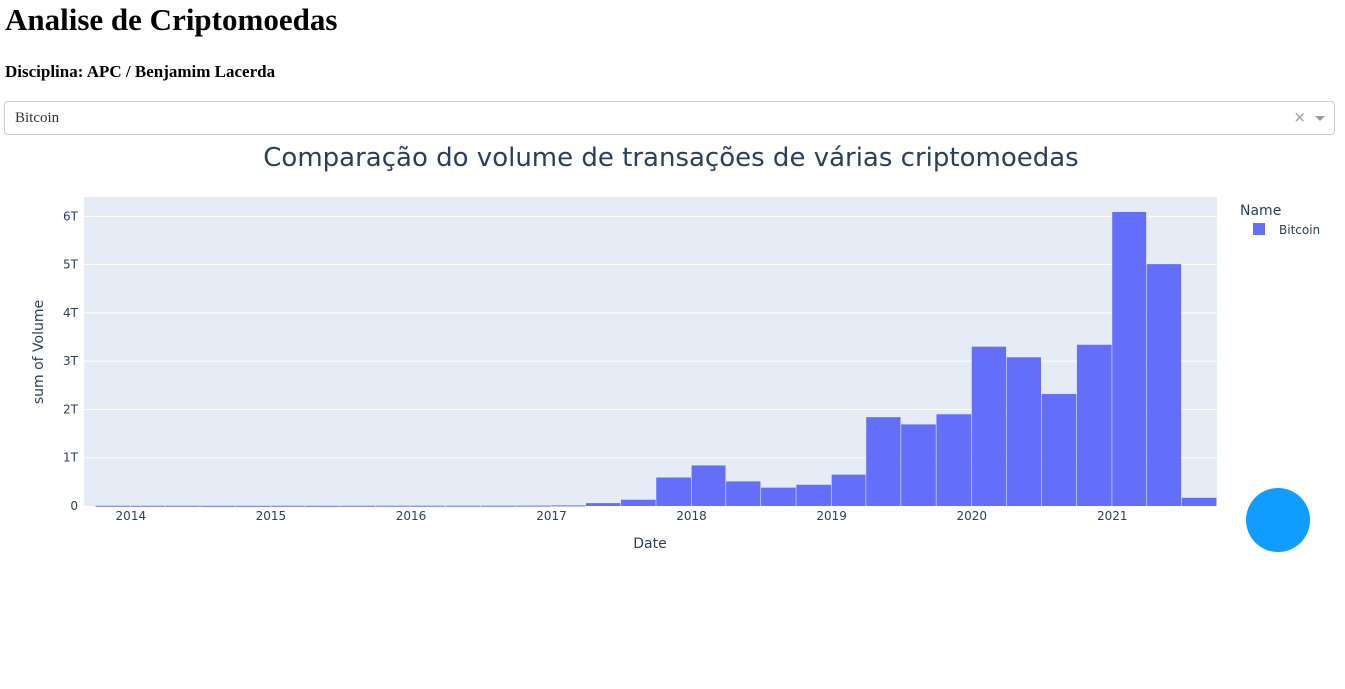 The image size is (1345, 689). Describe the element at coordinates (71, 409) in the screenshot. I see `y-tick-label: 2T` at that location.